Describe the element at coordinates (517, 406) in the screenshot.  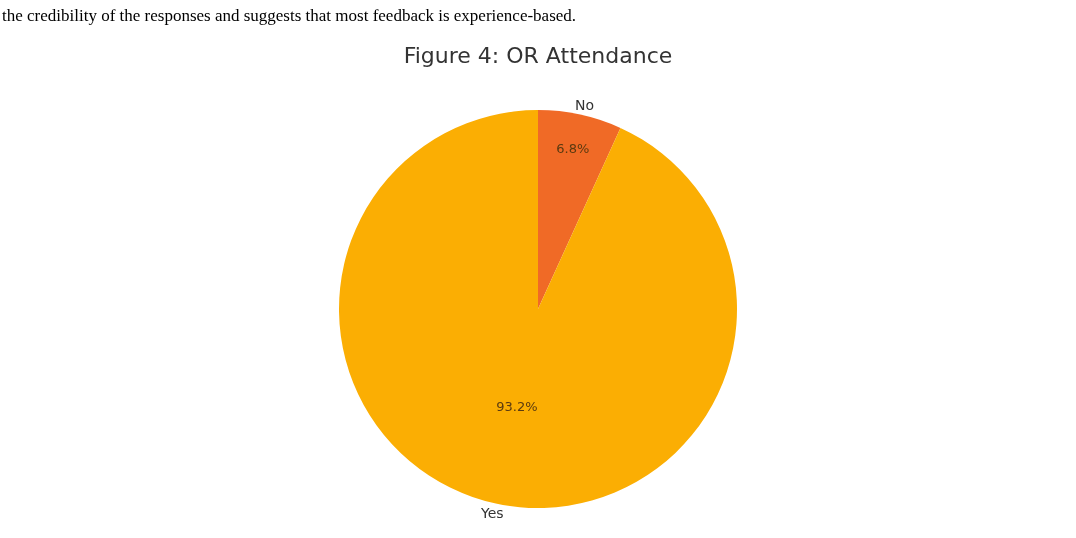
I see `data-label: 93.2%` at that location.